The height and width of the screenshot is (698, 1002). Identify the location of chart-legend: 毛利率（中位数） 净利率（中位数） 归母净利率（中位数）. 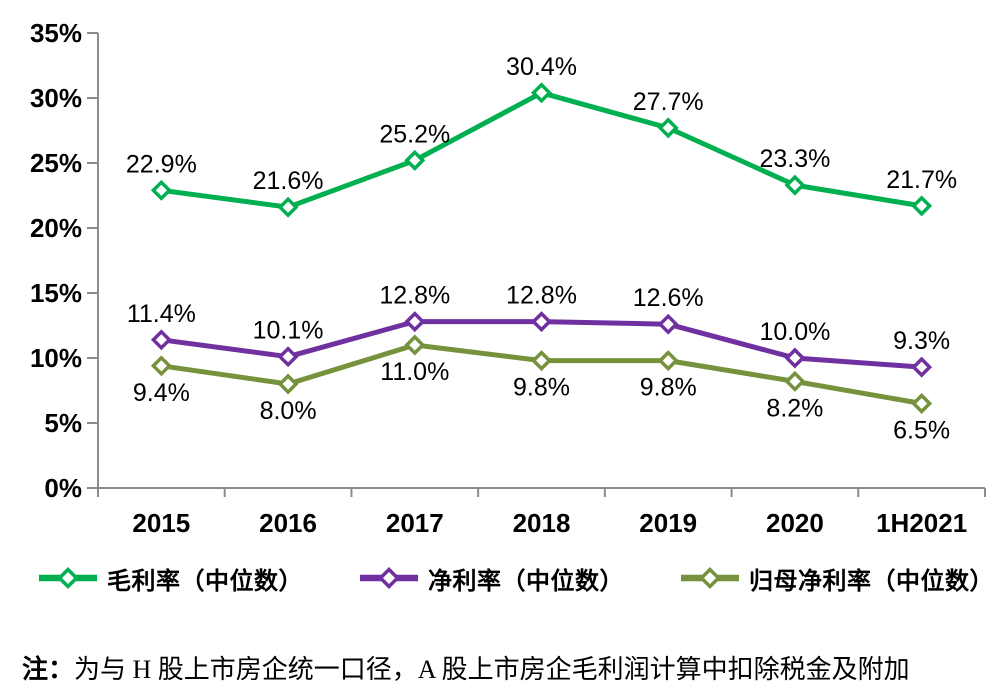
(501, 578).